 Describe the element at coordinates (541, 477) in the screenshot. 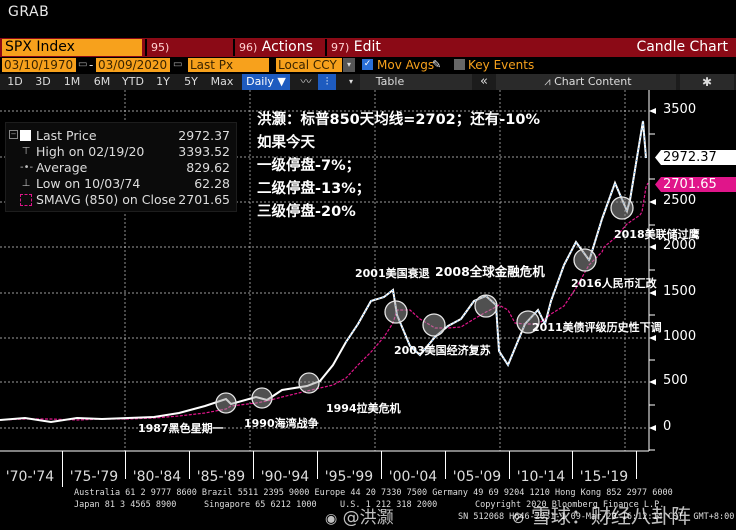

I see `period-label: '10-'14` at that location.